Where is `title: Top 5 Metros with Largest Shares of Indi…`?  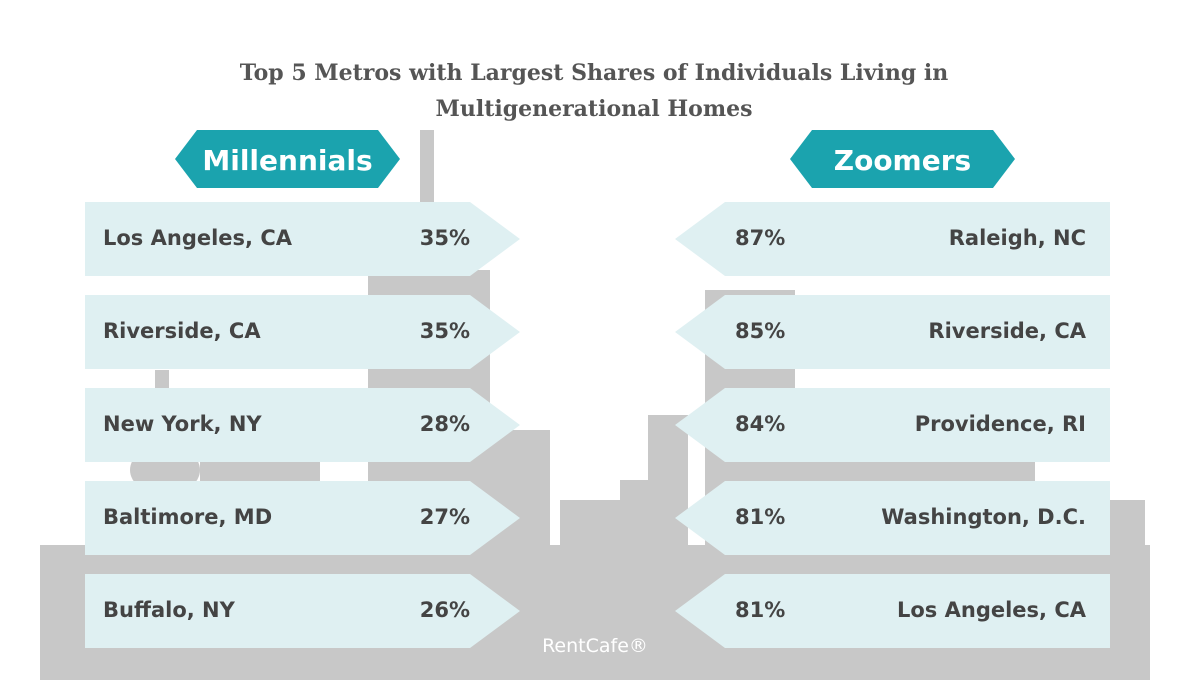
title: Top 5 Metros with Largest Shares of Indi… is located at coordinates (594, 73).